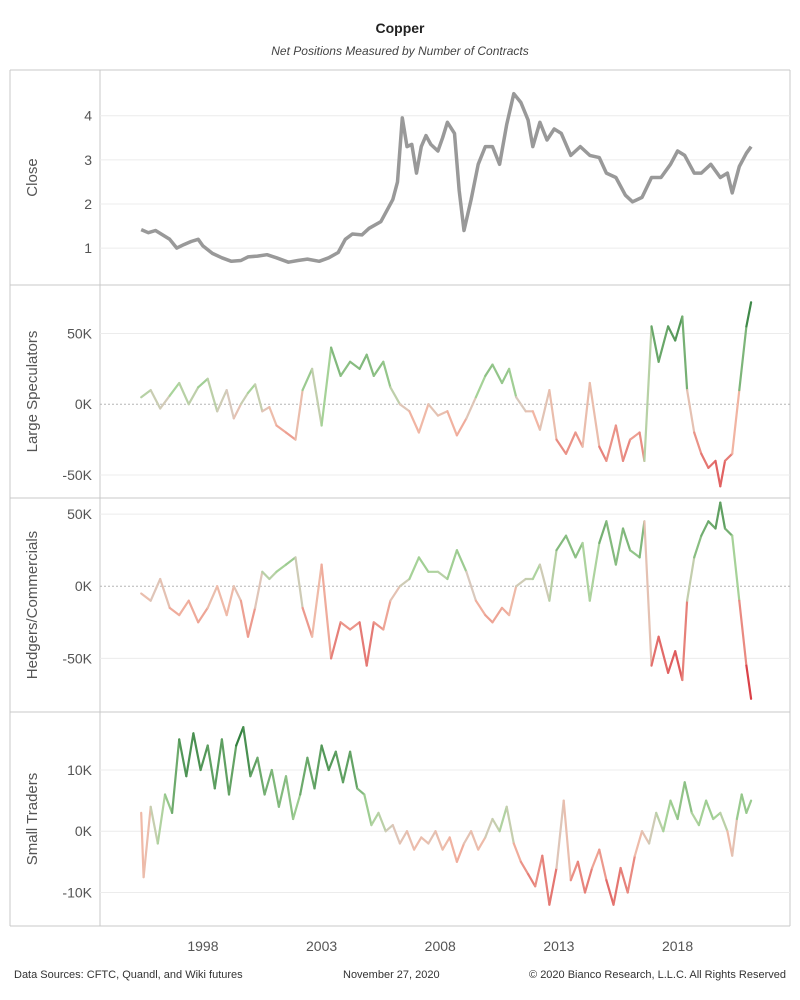  I want to click on y-axis-label: Close, so click(32, 177).